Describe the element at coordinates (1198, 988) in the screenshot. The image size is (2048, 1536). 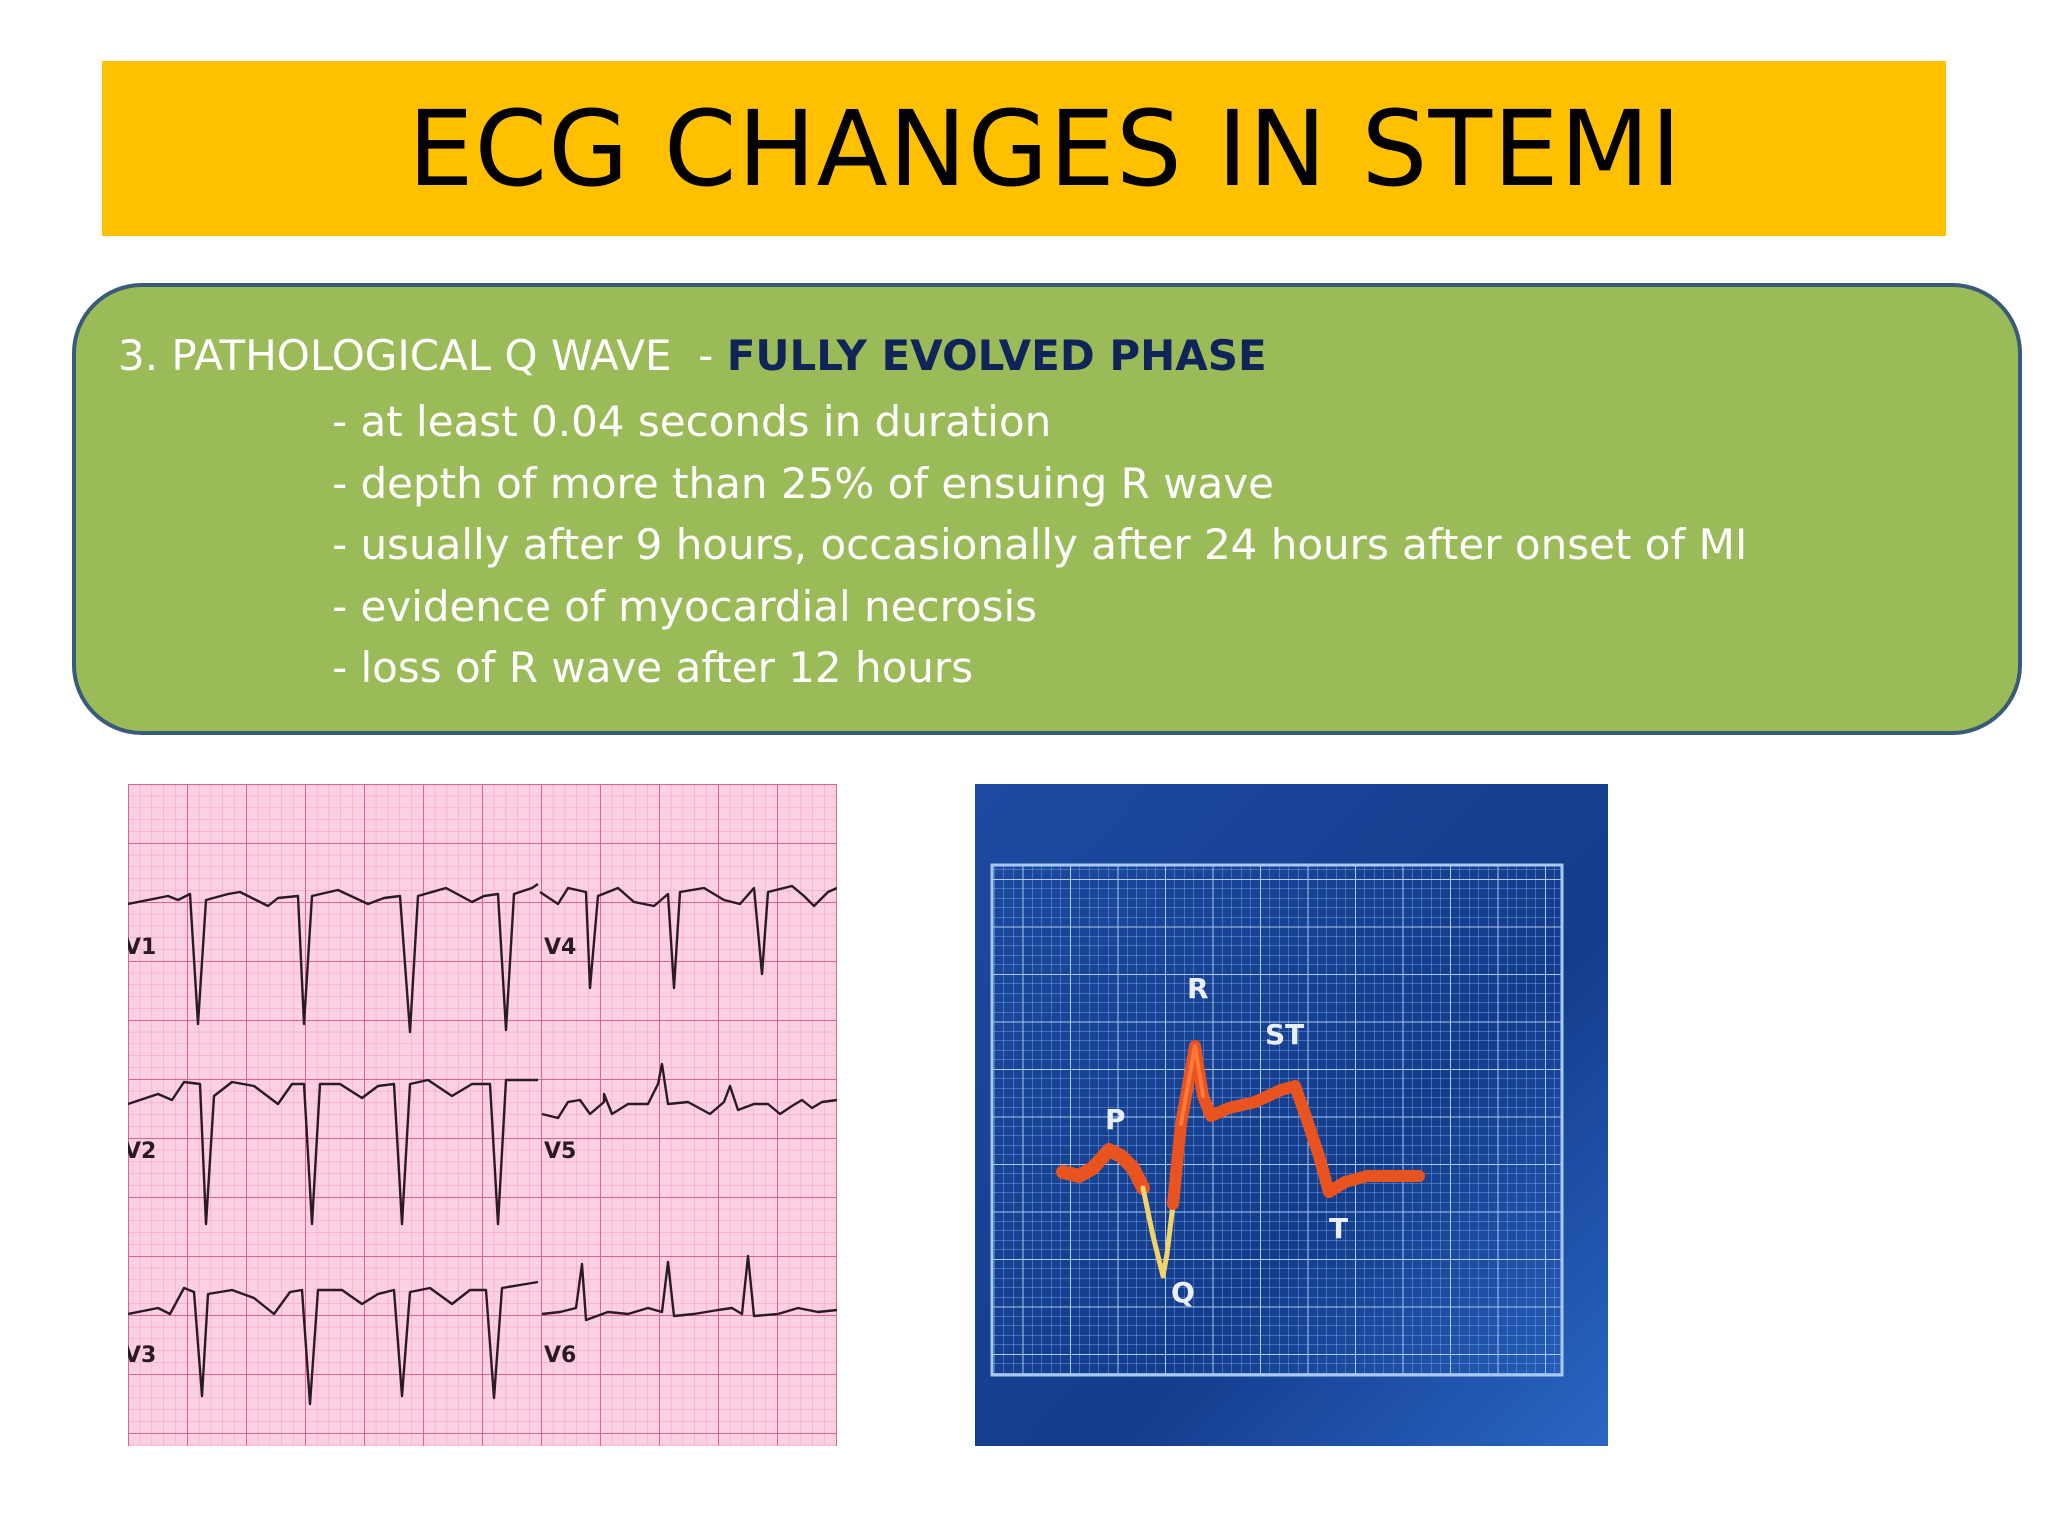
I see `wave-label-r: R` at that location.